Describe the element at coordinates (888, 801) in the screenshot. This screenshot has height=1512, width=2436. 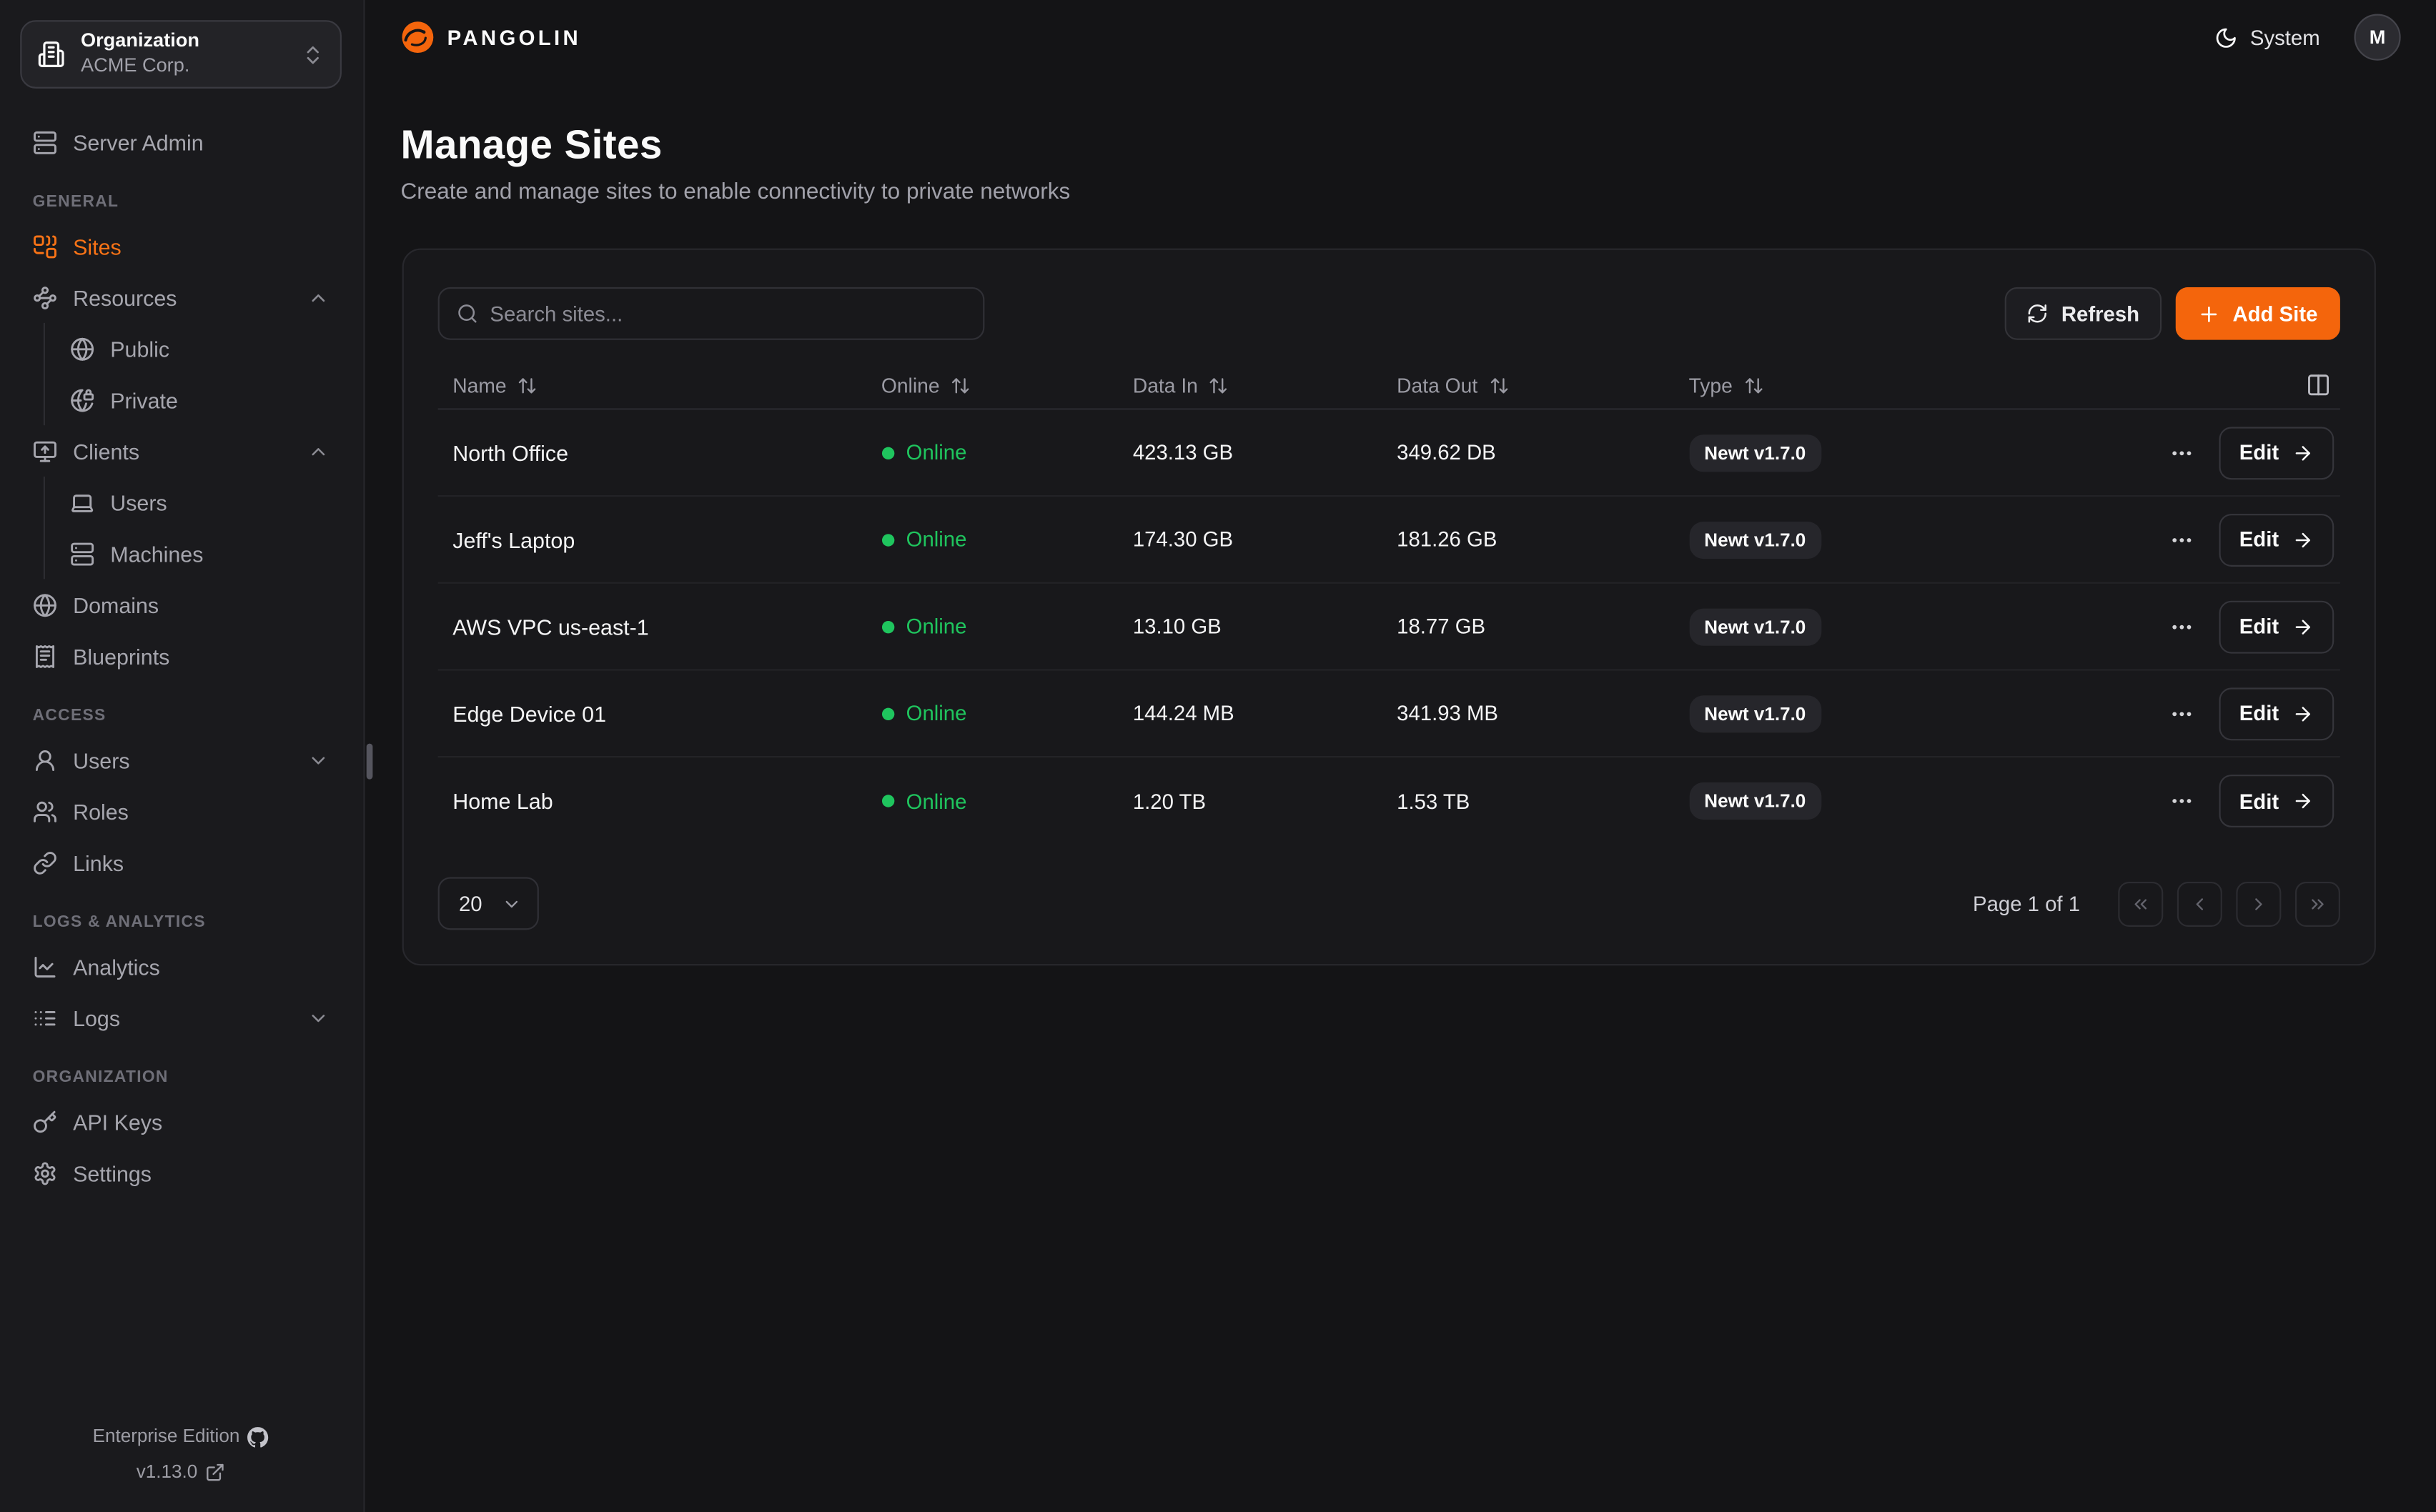
I see `online-dot-icon` at that location.